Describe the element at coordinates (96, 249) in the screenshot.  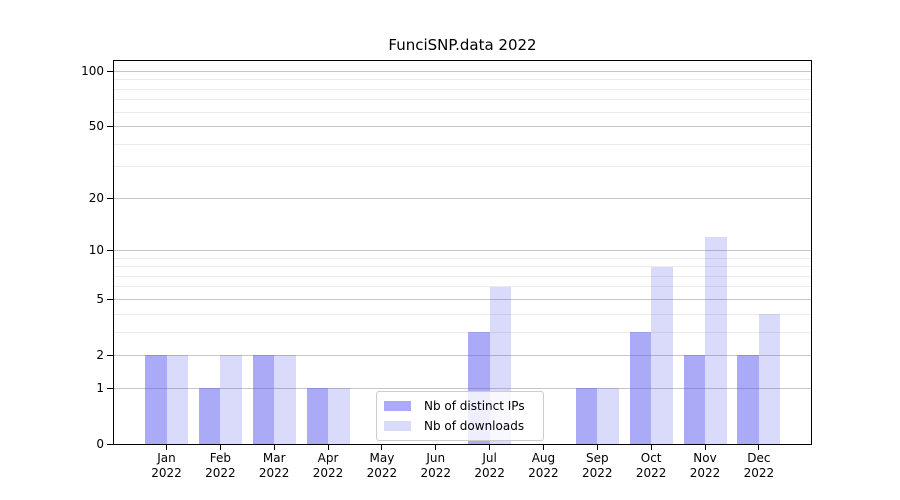
I see `y-tick-label: 10` at that location.